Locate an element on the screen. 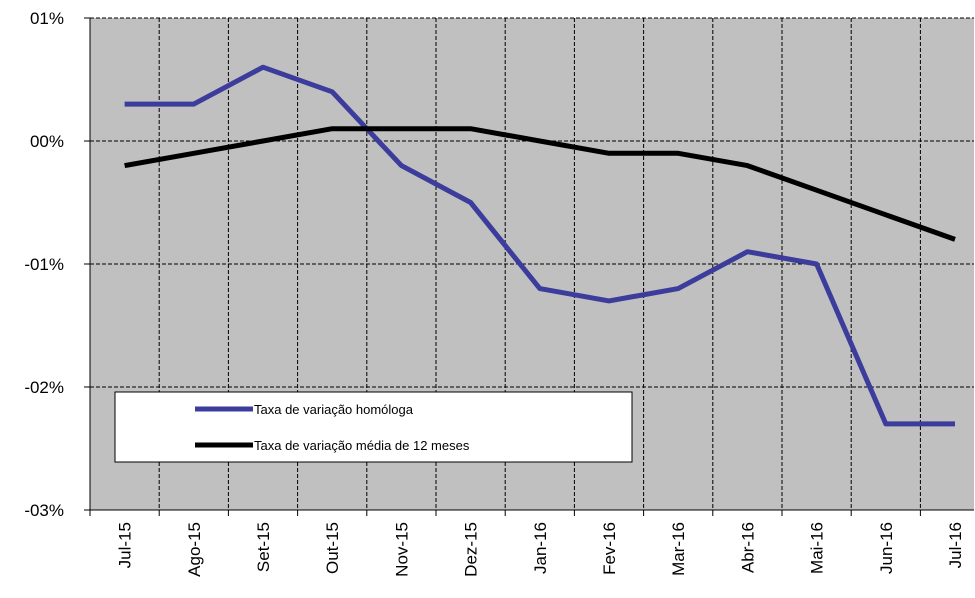 The width and height of the screenshot is (975, 598). legend-label: Taxa de variação homóloga is located at coordinates (334, 409).